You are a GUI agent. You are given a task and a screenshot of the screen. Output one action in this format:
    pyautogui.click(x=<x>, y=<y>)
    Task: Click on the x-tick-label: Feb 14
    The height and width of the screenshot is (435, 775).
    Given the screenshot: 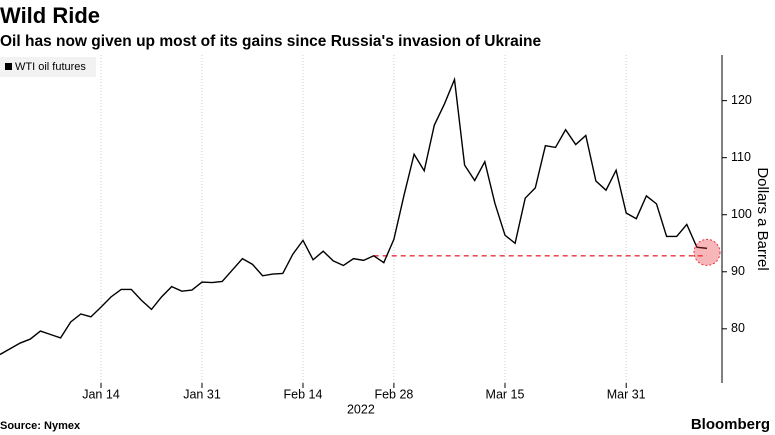 What is the action you would take?
    pyautogui.click(x=303, y=394)
    